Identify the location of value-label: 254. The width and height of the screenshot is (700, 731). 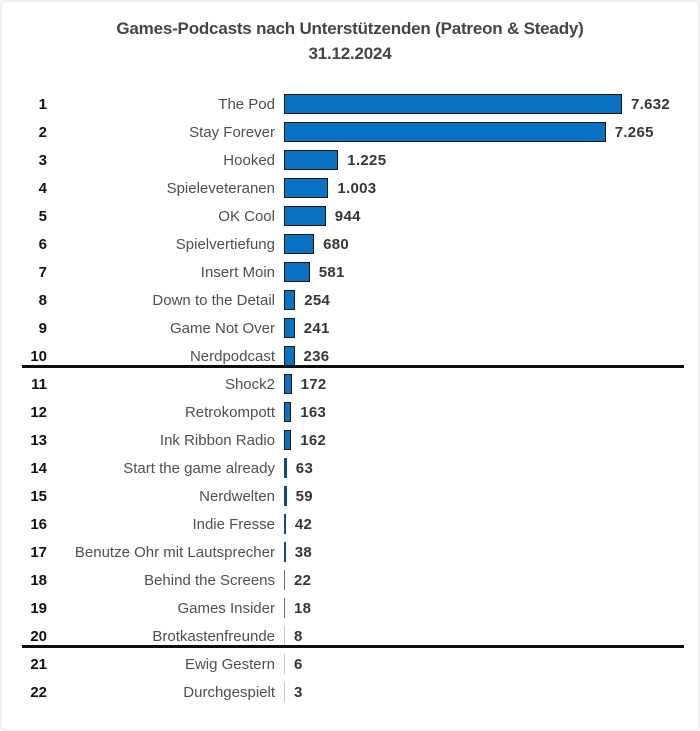
(317, 300).